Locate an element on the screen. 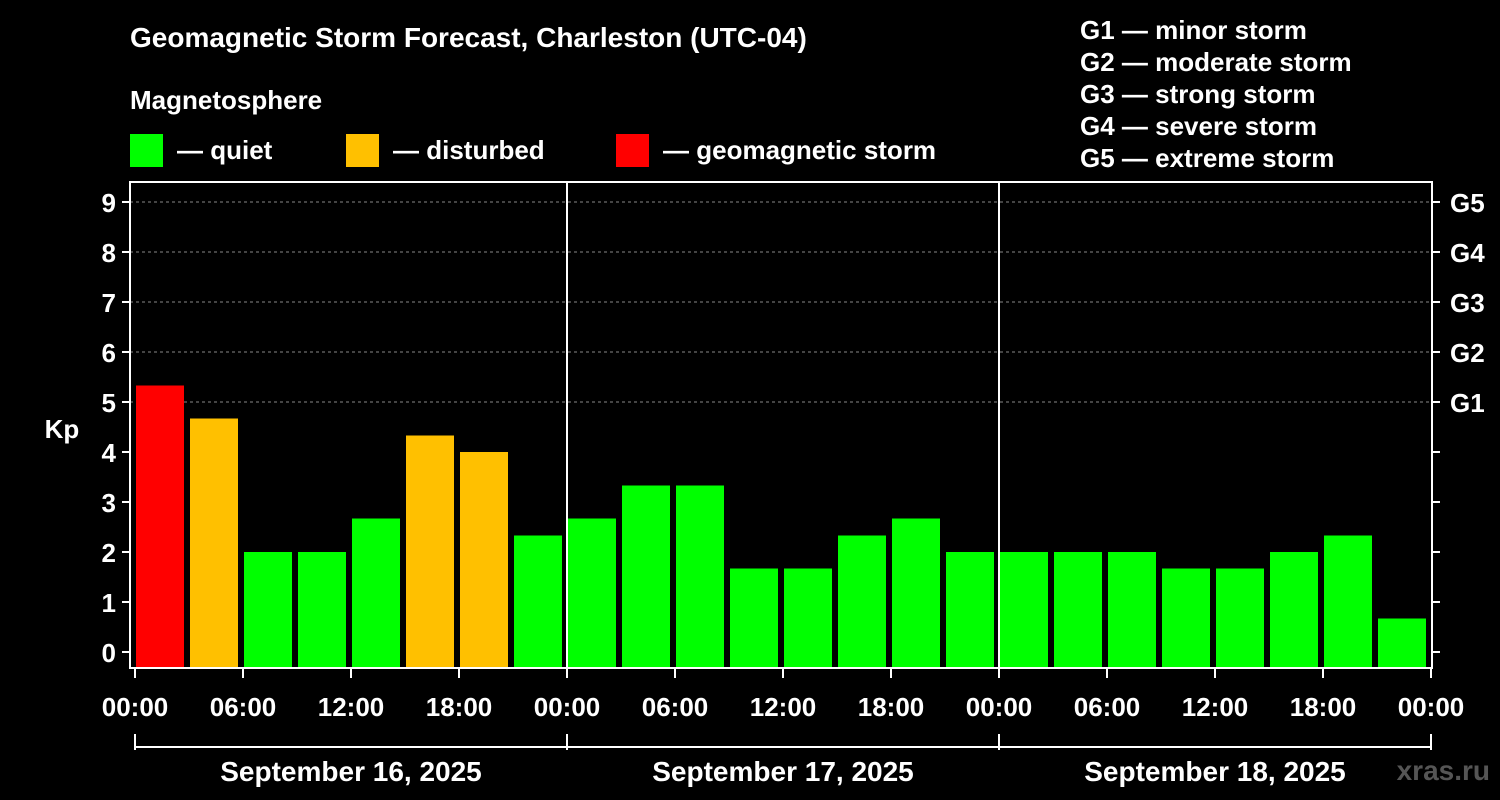 The image size is (1500, 800). day-label: September 17, 2025 is located at coordinates (783, 771).